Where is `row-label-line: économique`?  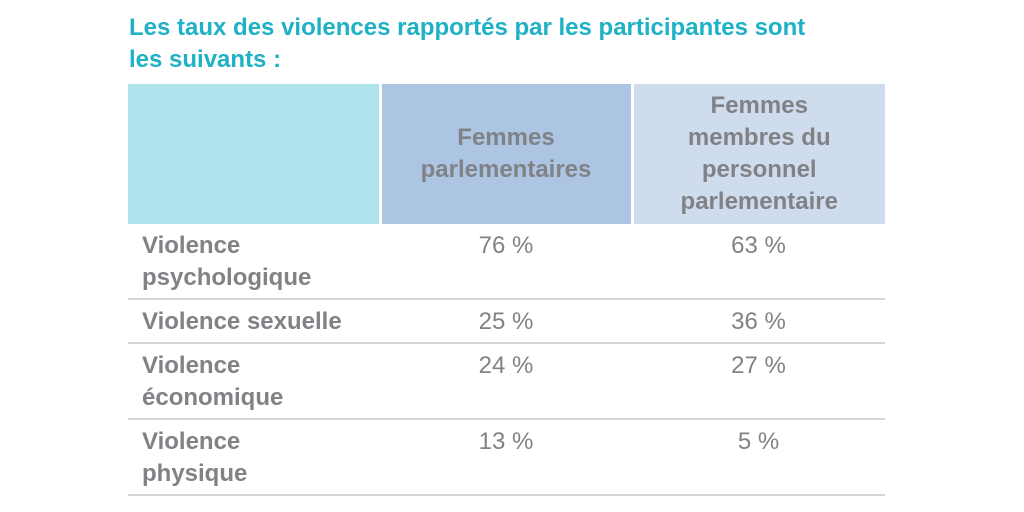
row-label-line: économique is located at coordinates (213, 397).